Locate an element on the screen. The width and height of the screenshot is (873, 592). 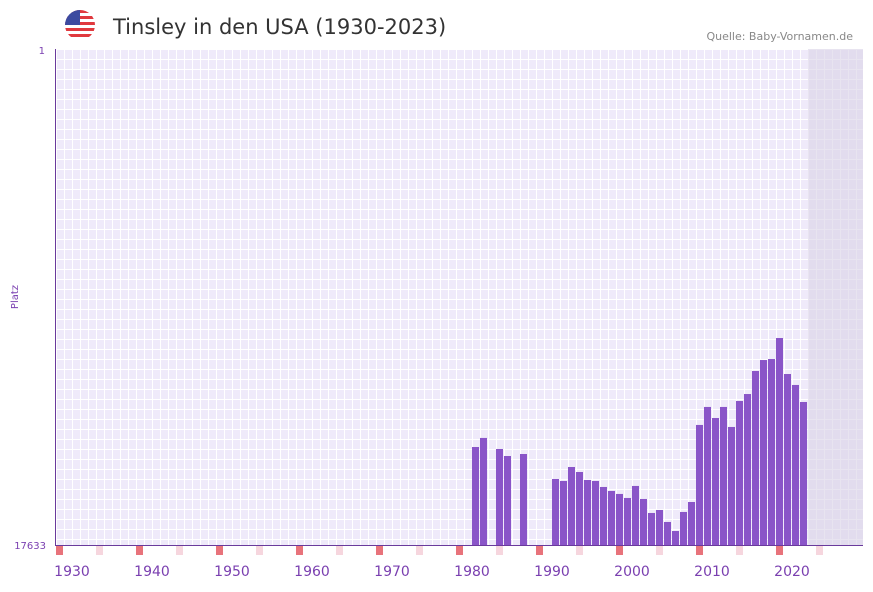
bar-2016 is located at coordinates (763, 452).